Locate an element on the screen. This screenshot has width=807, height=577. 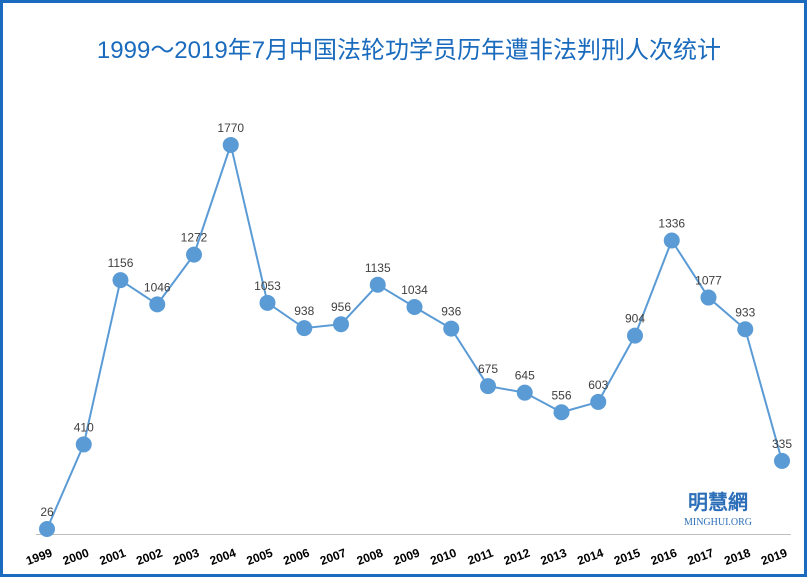
data-label-1999: 26 is located at coordinates (47, 512).